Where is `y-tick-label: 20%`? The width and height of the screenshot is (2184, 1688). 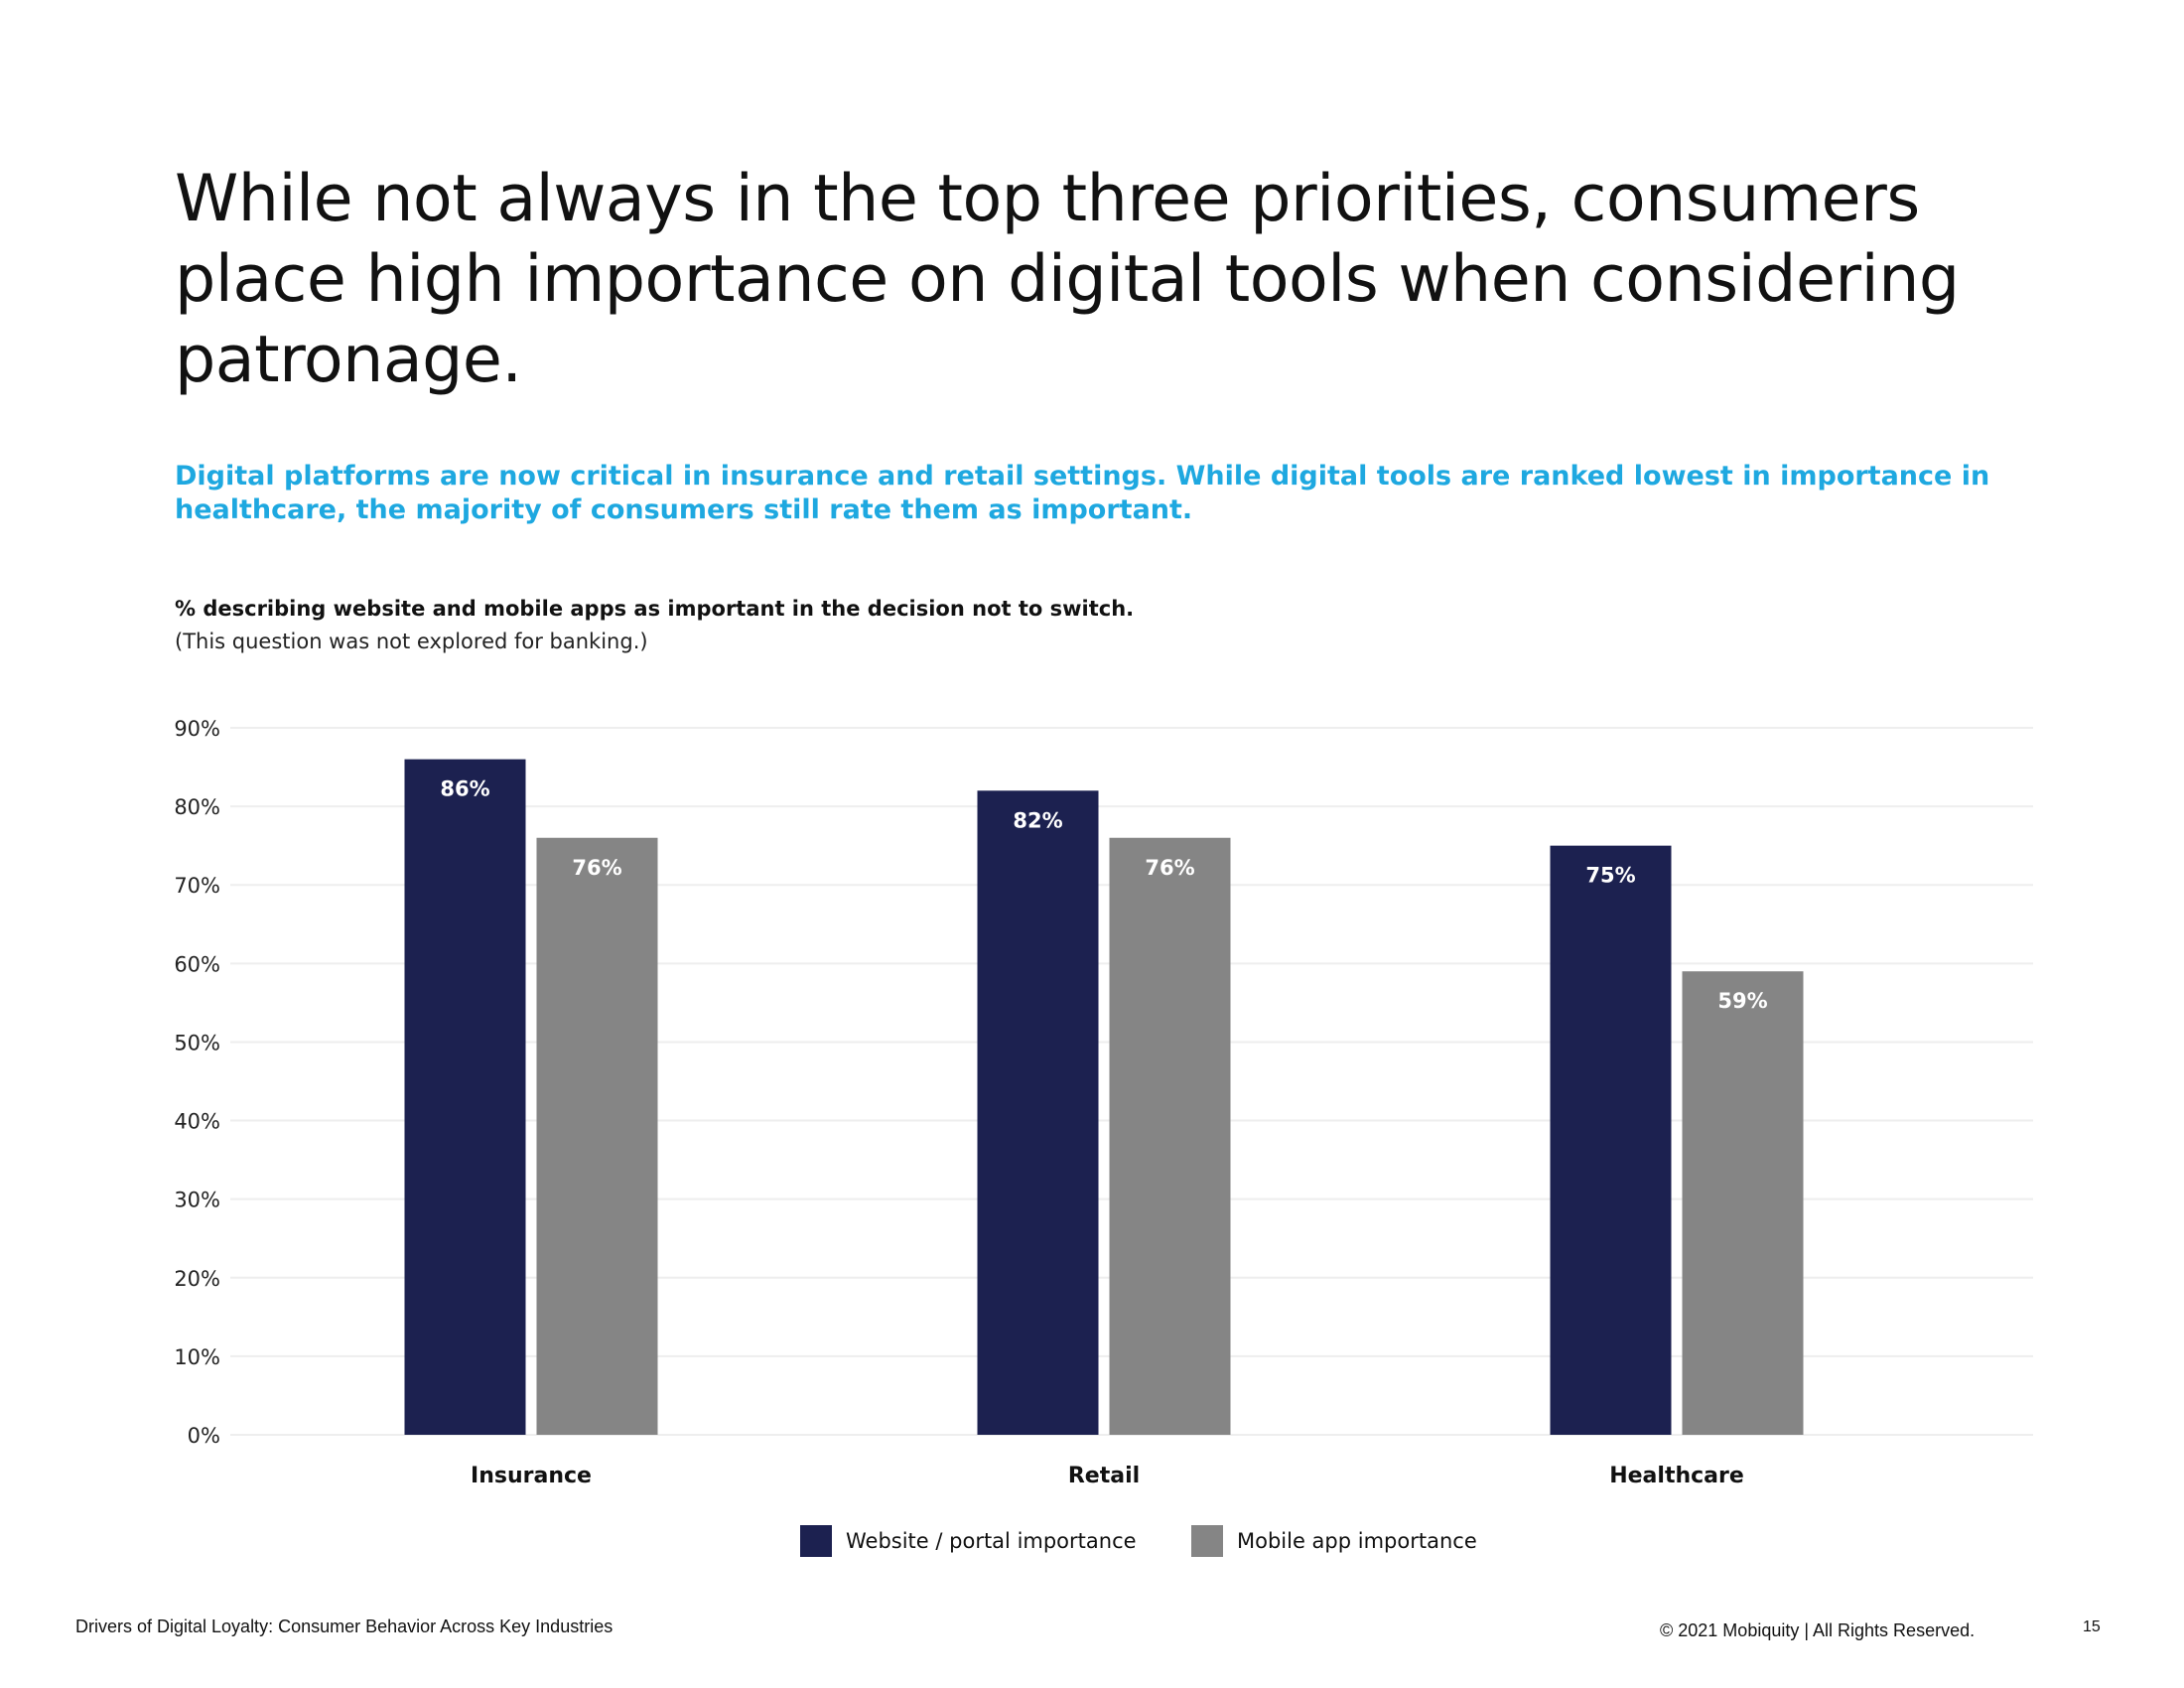
y-tick-label: 20% is located at coordinates (197, 1279).